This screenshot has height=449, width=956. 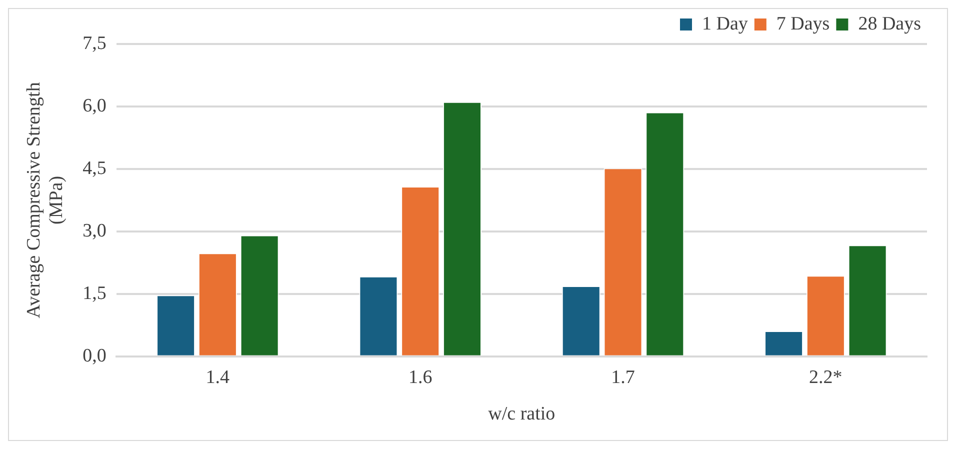 I want to click on x-tick-label: 1.7, so click(x=623, y=377).